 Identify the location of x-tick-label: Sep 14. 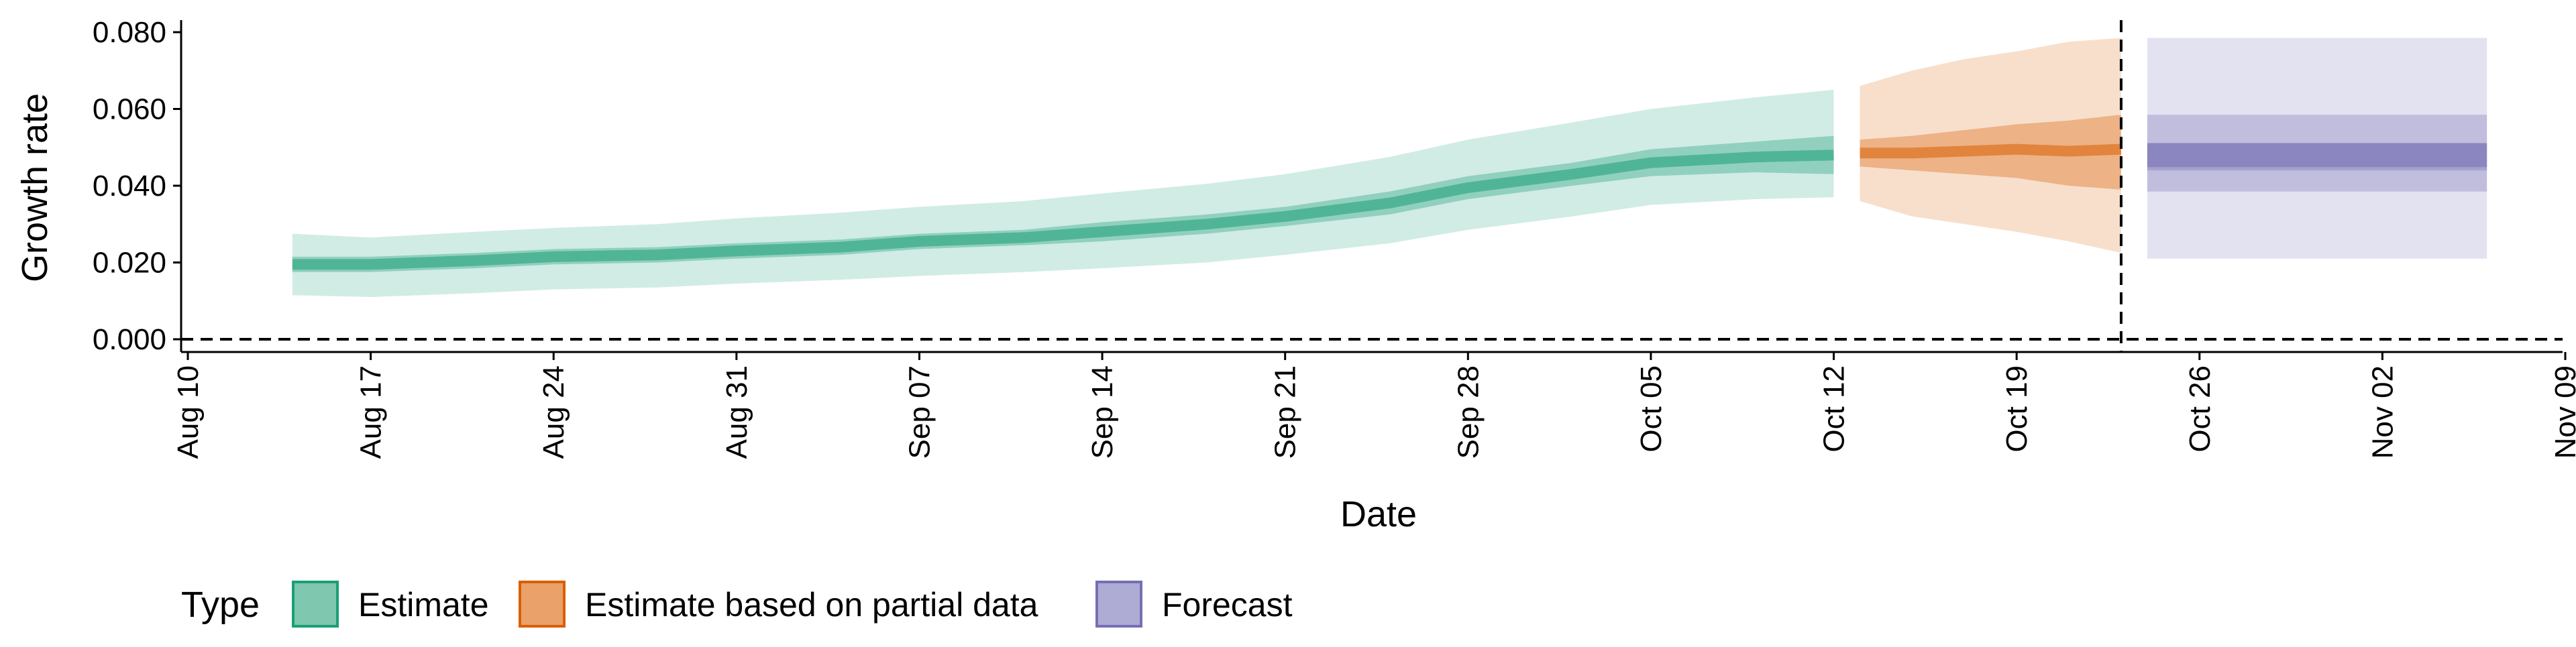
(1102, 412).